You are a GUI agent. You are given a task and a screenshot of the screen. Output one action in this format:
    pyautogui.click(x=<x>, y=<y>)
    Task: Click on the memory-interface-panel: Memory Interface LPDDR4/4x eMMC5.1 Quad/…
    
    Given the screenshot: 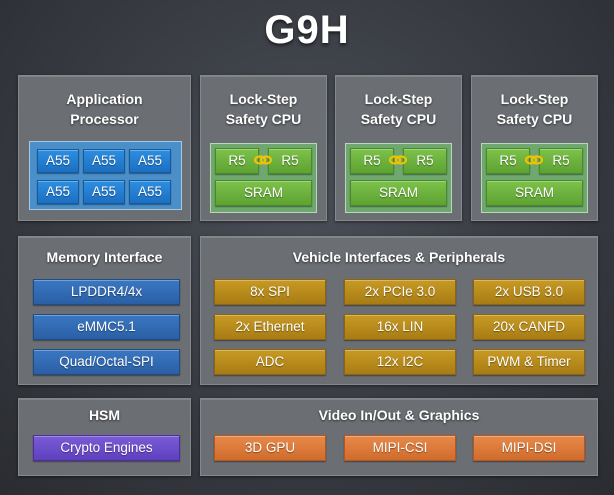 What is the action you would take?
    pyautogui.click(x=104, y=310)
    